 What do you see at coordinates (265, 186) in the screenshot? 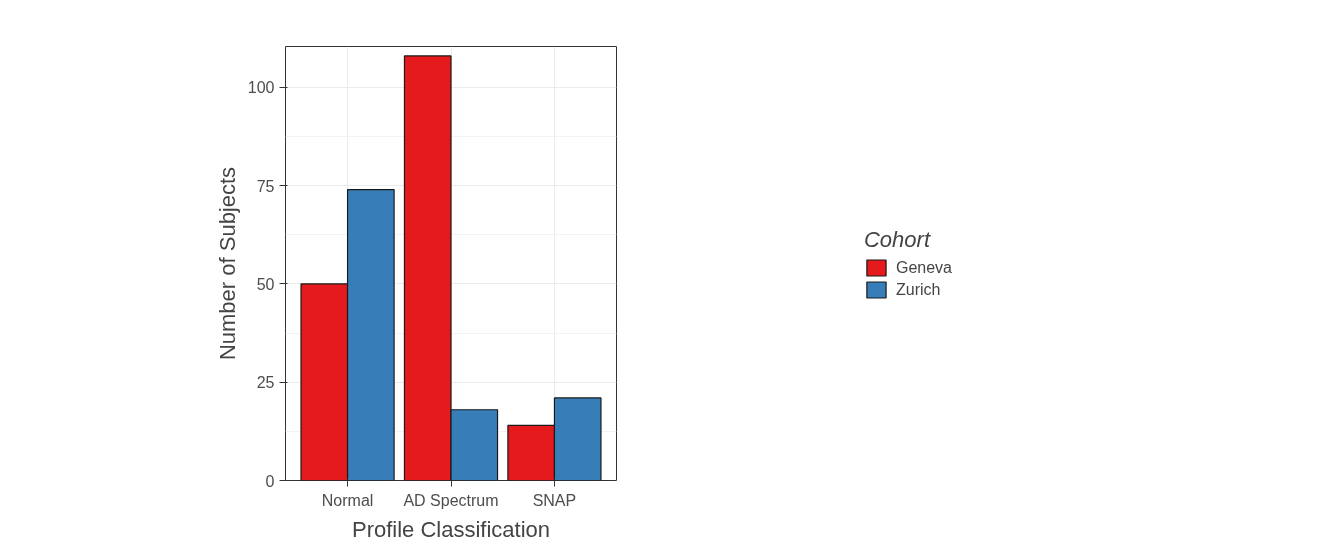
I see `y-tick-label: 75` at bounding box center [265, 186].